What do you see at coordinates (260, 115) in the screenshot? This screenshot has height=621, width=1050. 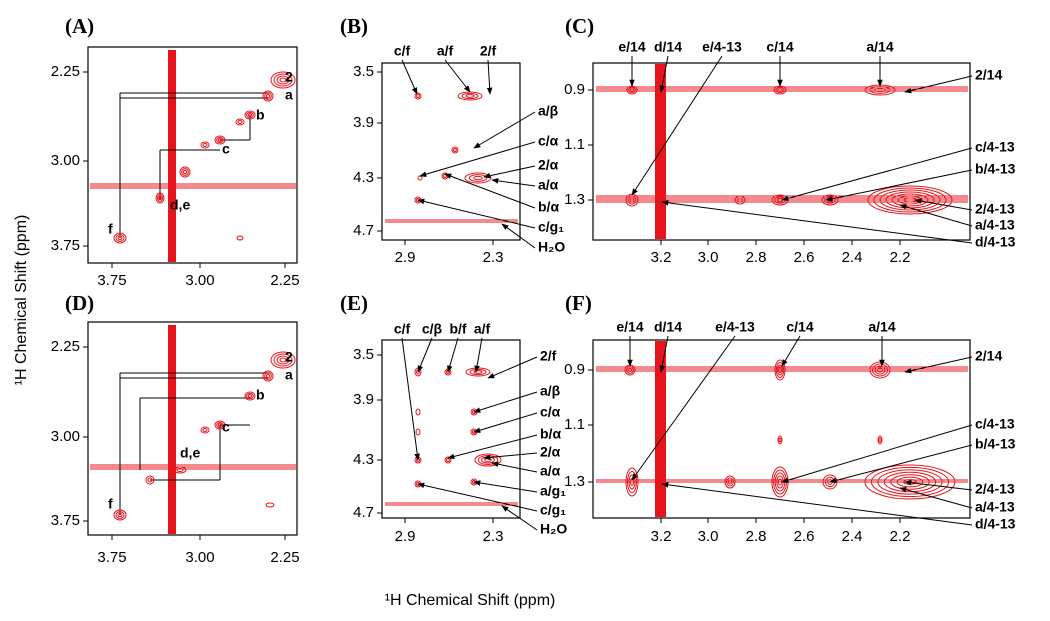 I see `peak-annotation: b` at bounding box center [260, 115].